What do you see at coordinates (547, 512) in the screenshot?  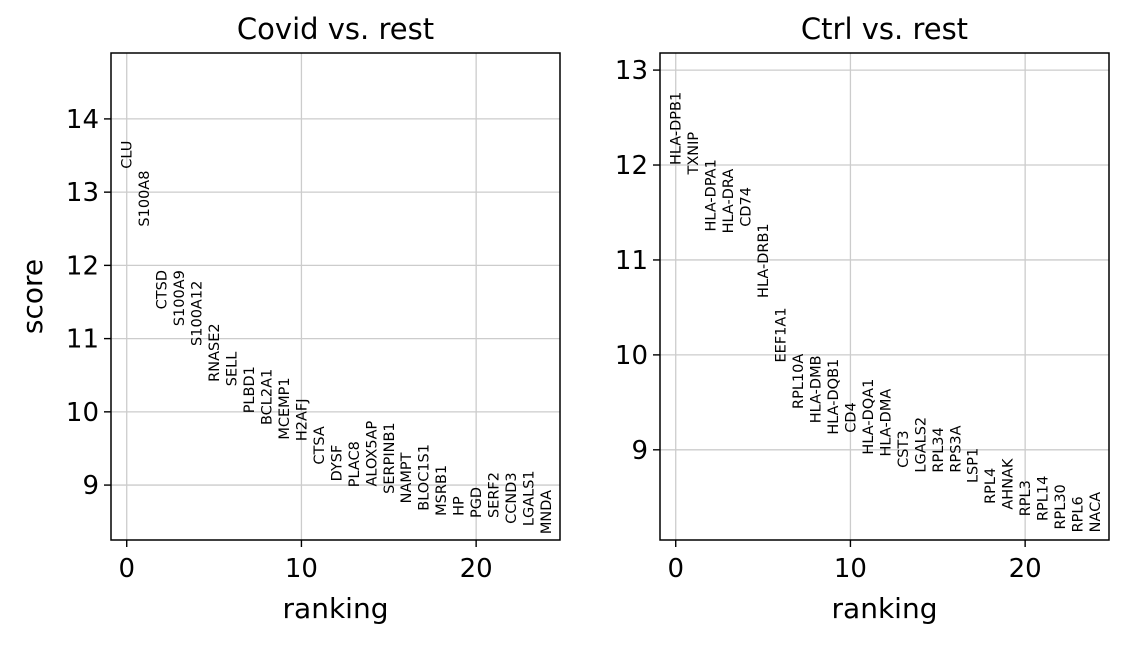 I see `gene-label-covid-mnda: MNDA` at bounding box center [547, 512].